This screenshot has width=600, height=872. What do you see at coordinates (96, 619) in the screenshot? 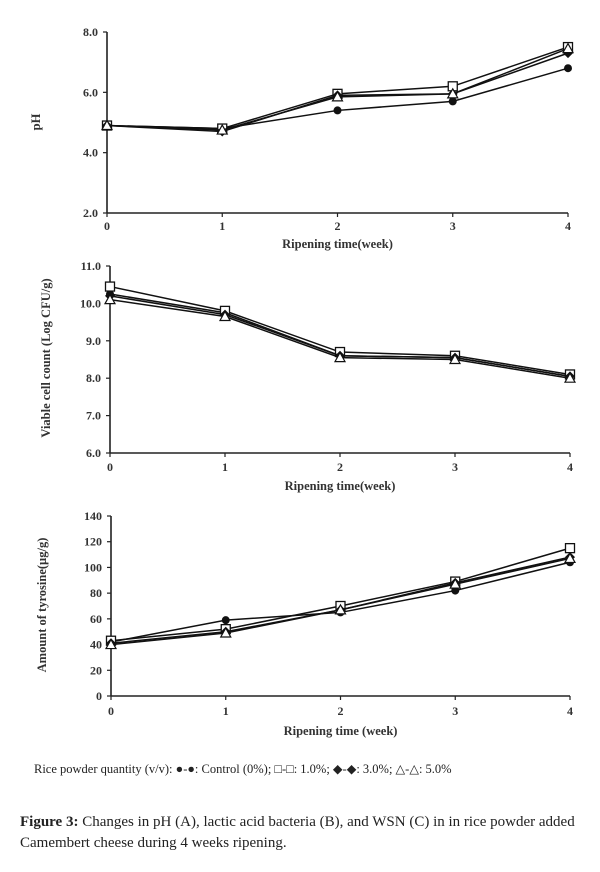
I see `y-tick-label: 60` at bounding box center [96, 619].